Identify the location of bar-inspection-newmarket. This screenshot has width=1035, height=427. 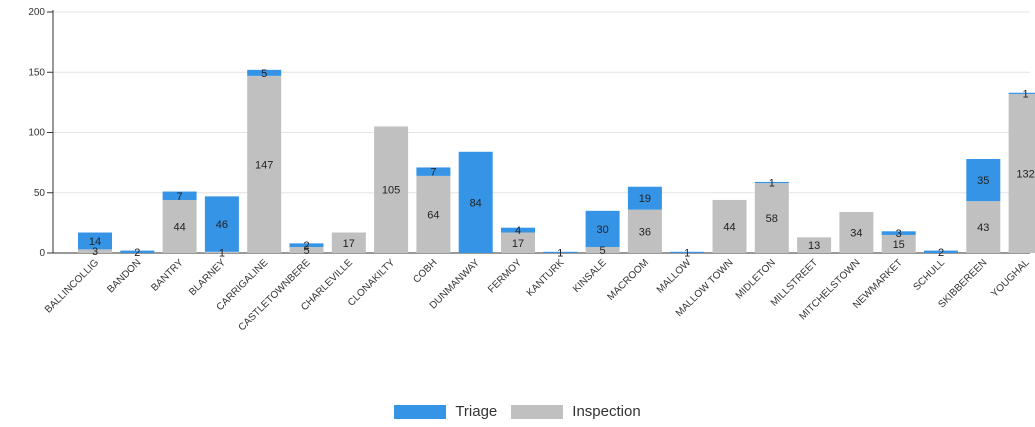
(898, 243).